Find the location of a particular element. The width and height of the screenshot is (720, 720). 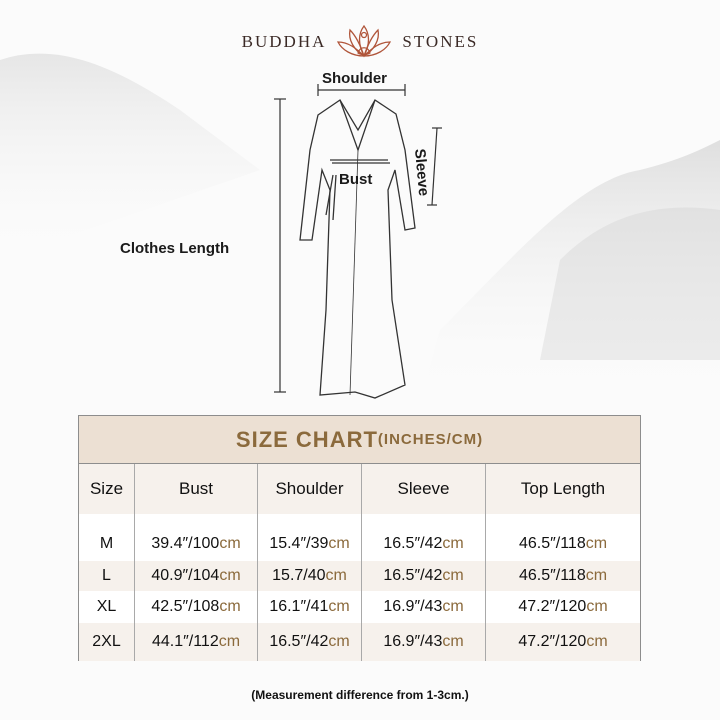

measure-cell: 16.1″/41 cm is located at coordinates (310, 607).